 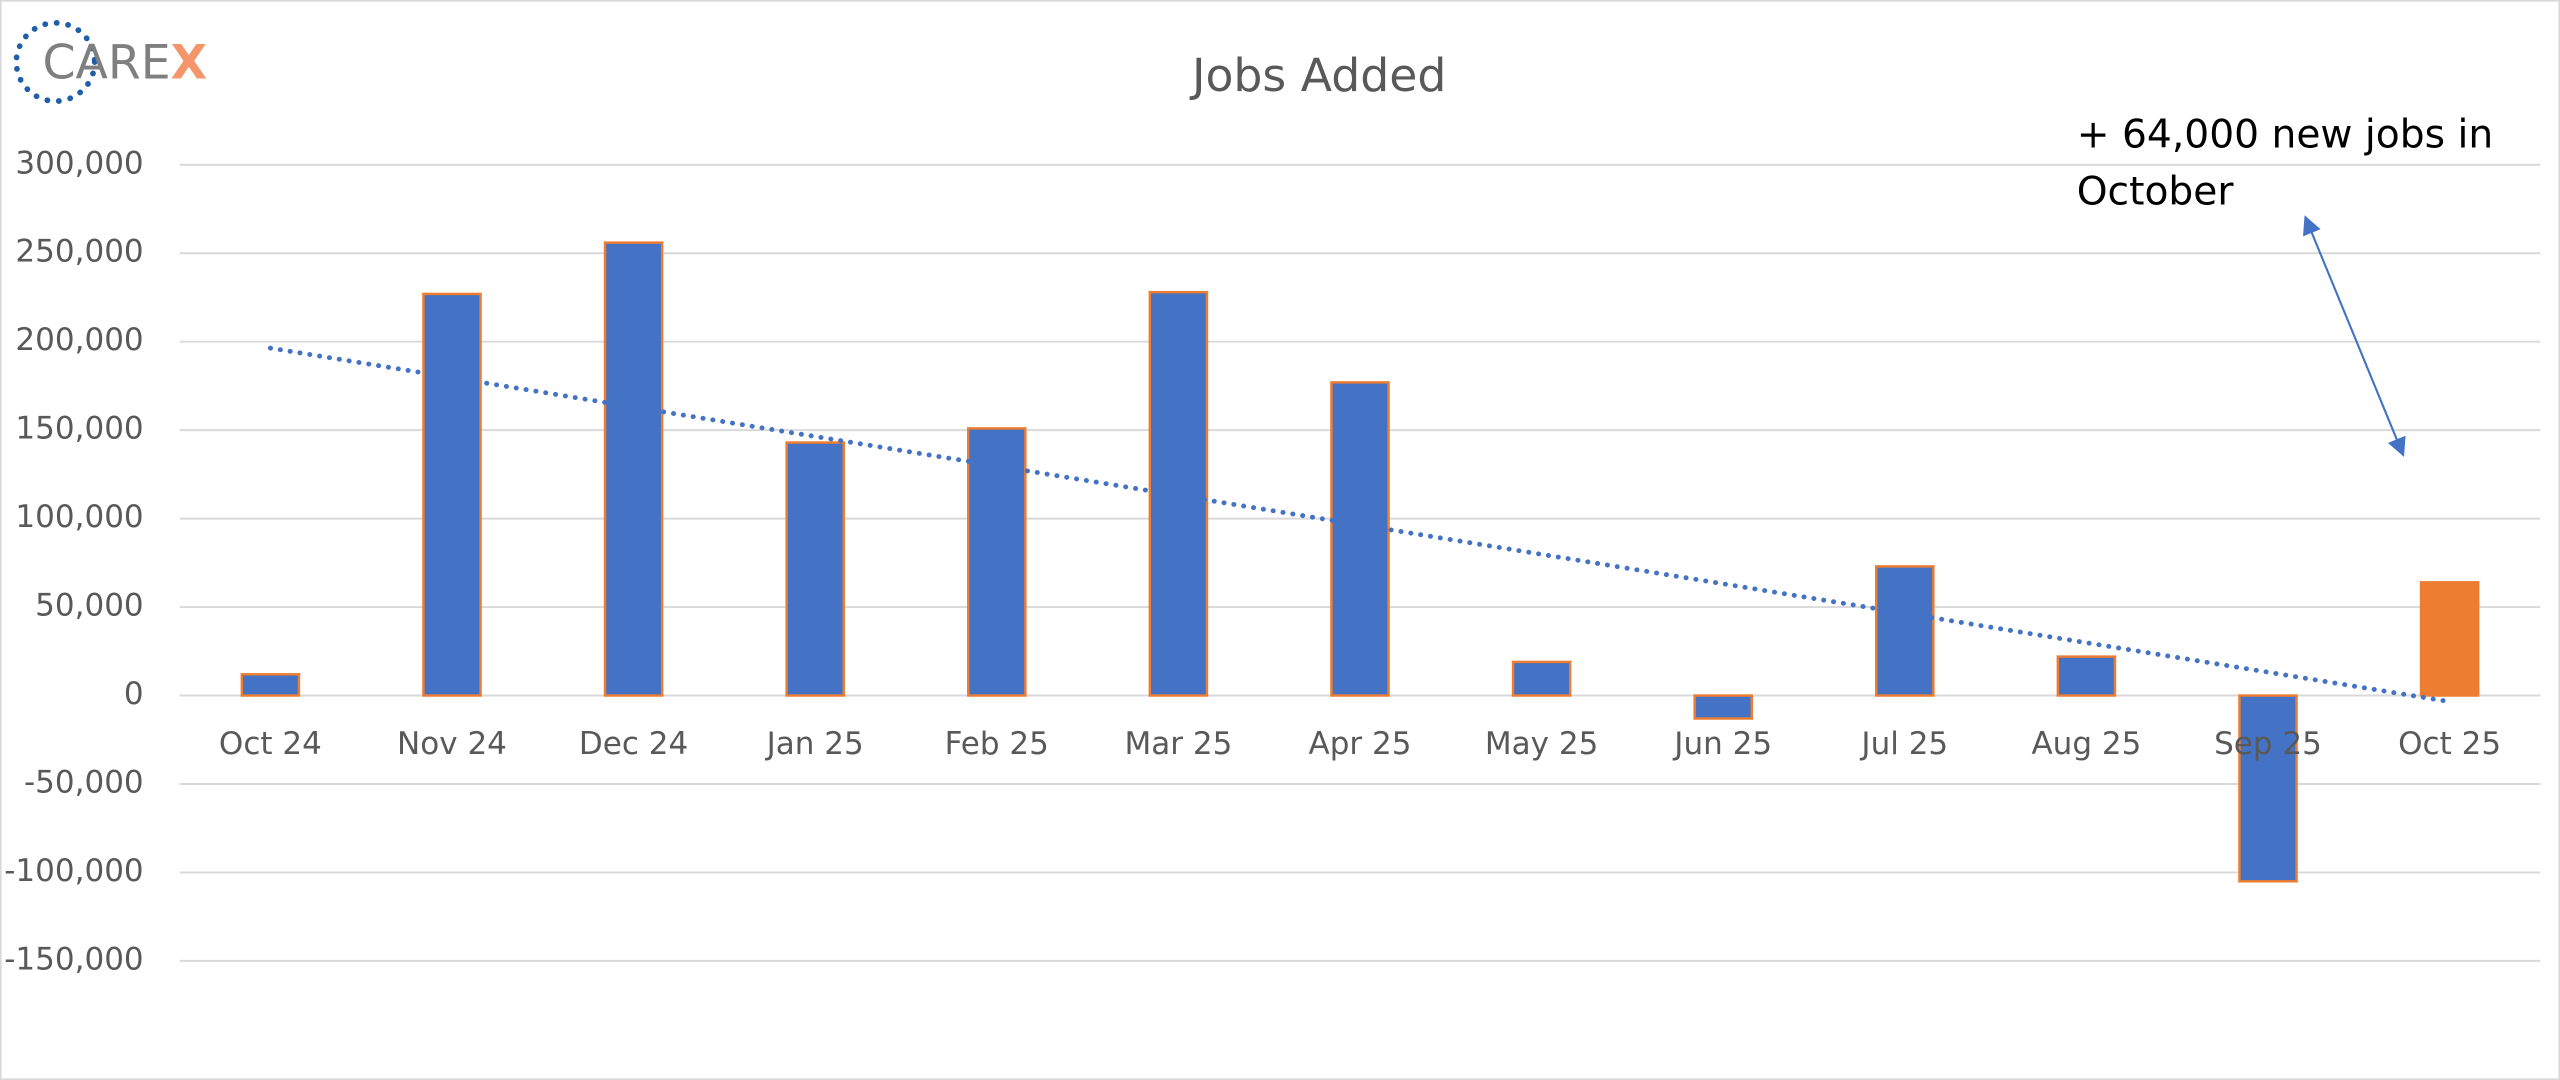 What do you see at coordinates (997, 744) in the screenshot?
I see `x-tick-label: Feb 25` at bounding box center [997, 744].